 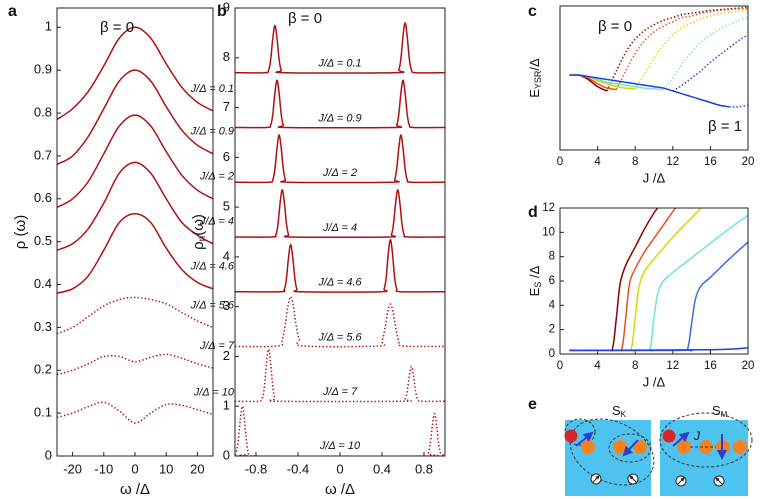 What do you see at coordinates (654, 381) in the screenshot?
I see `x-axis-label: J /Δ` at bounding box center [654, 381].